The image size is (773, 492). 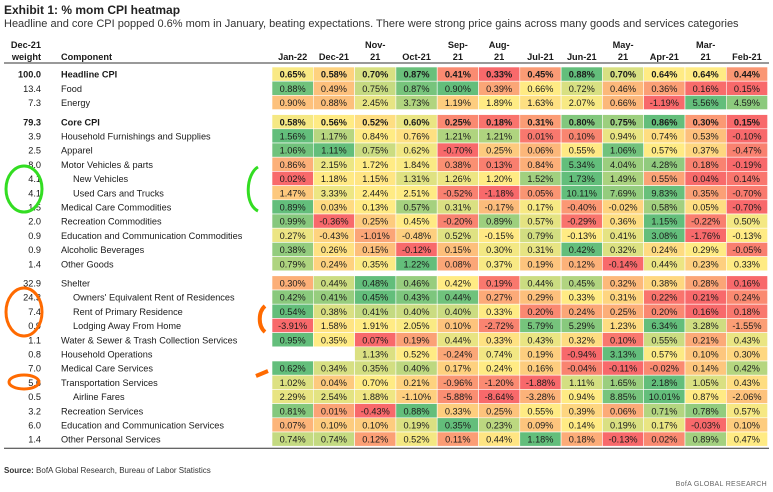 What do you see at coordinates (746, 250) in the screenshot?
I see `cell-value: -0.05%` at bounding box center [746, 250].